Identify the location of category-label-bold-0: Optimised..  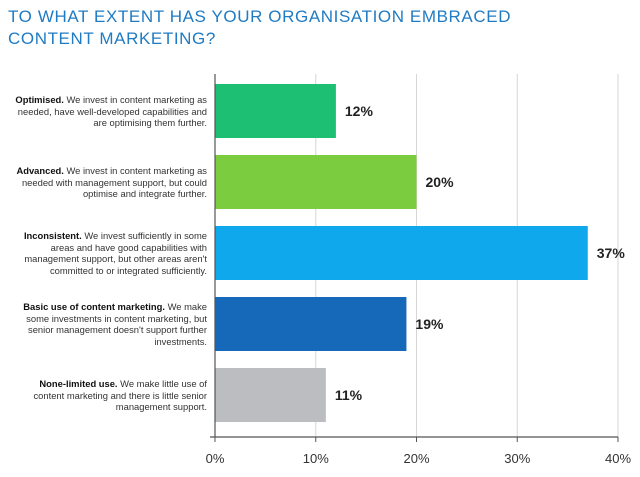
(39, 99).